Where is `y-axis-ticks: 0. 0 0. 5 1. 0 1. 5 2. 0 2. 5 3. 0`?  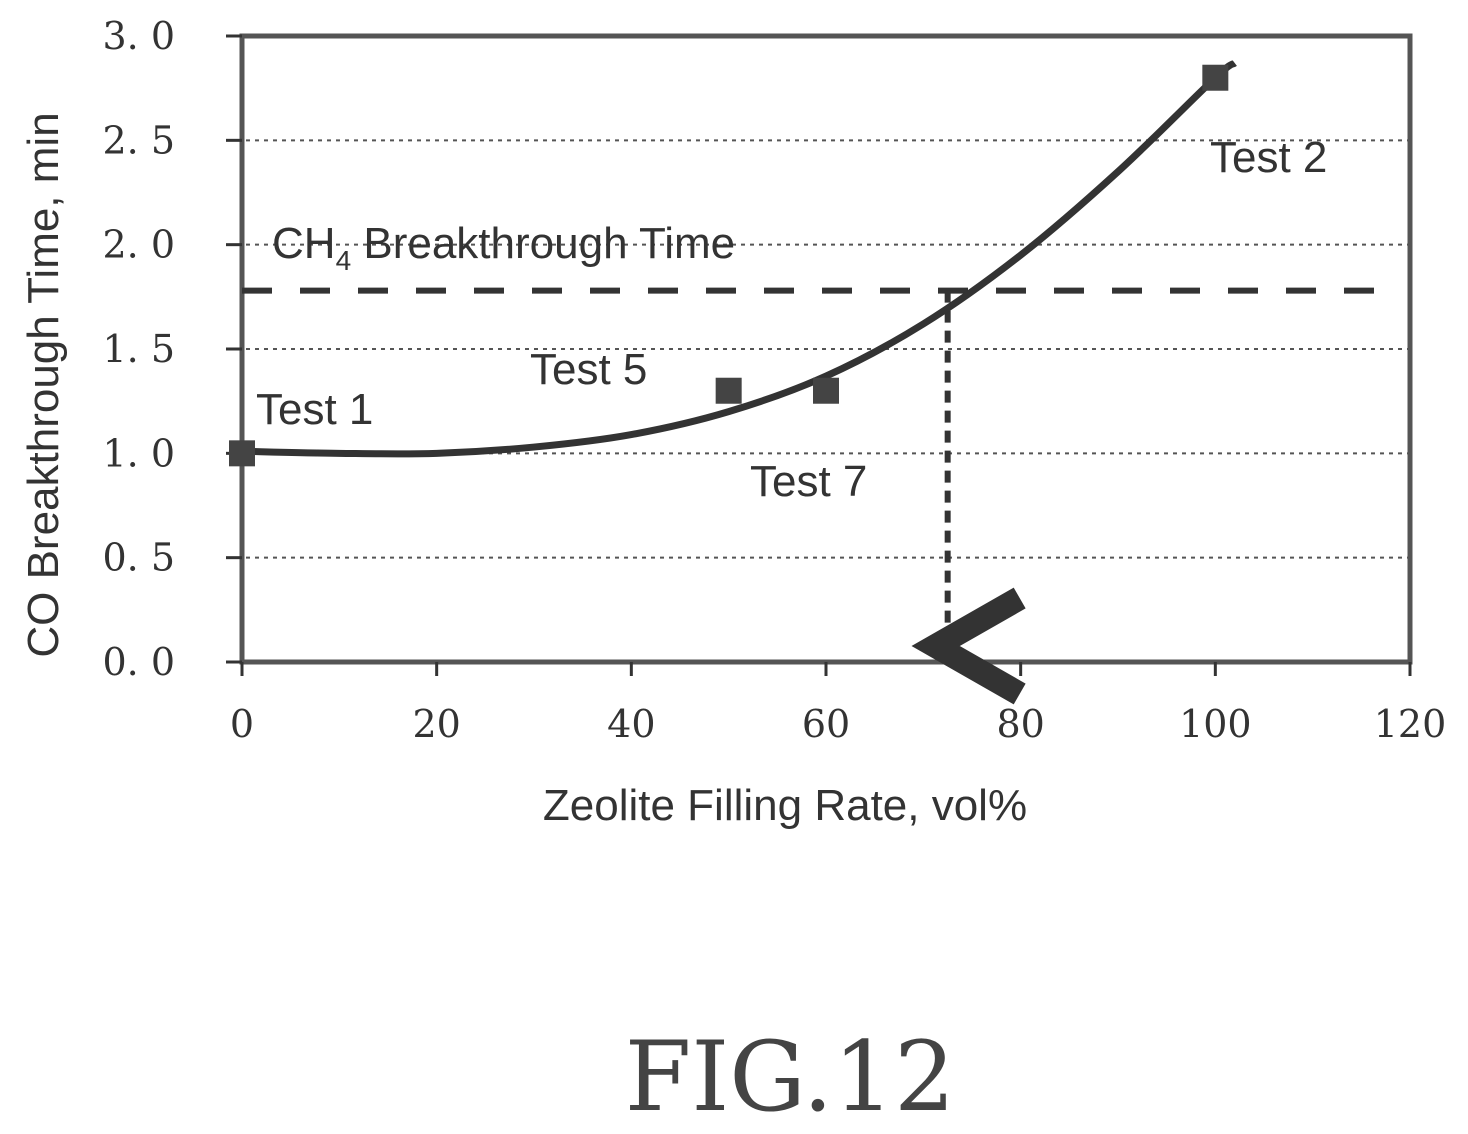
y-axis-ticks: 0. 0 0. 5 1. 0 1. 5 2. 0 2. 5 3. 0 is located at coordinates (172, 349).